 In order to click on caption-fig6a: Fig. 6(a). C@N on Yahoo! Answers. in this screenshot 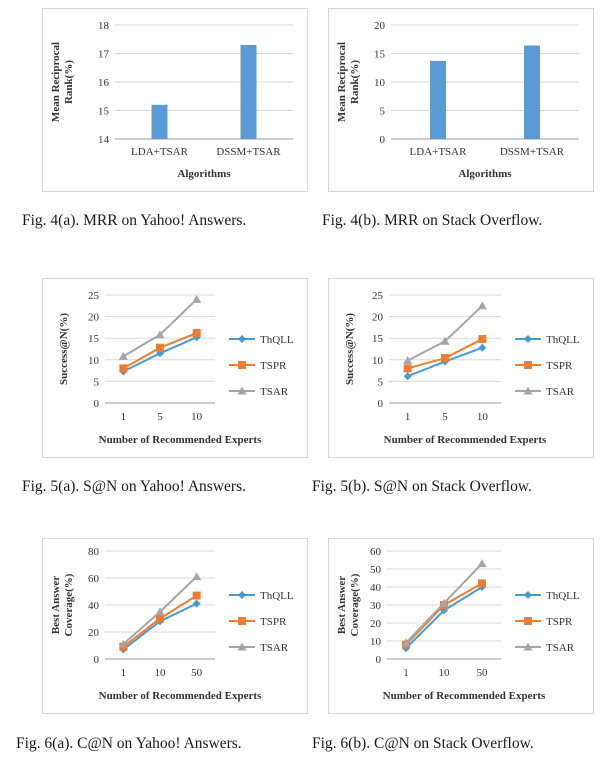, I will do `click(129, 743)`.